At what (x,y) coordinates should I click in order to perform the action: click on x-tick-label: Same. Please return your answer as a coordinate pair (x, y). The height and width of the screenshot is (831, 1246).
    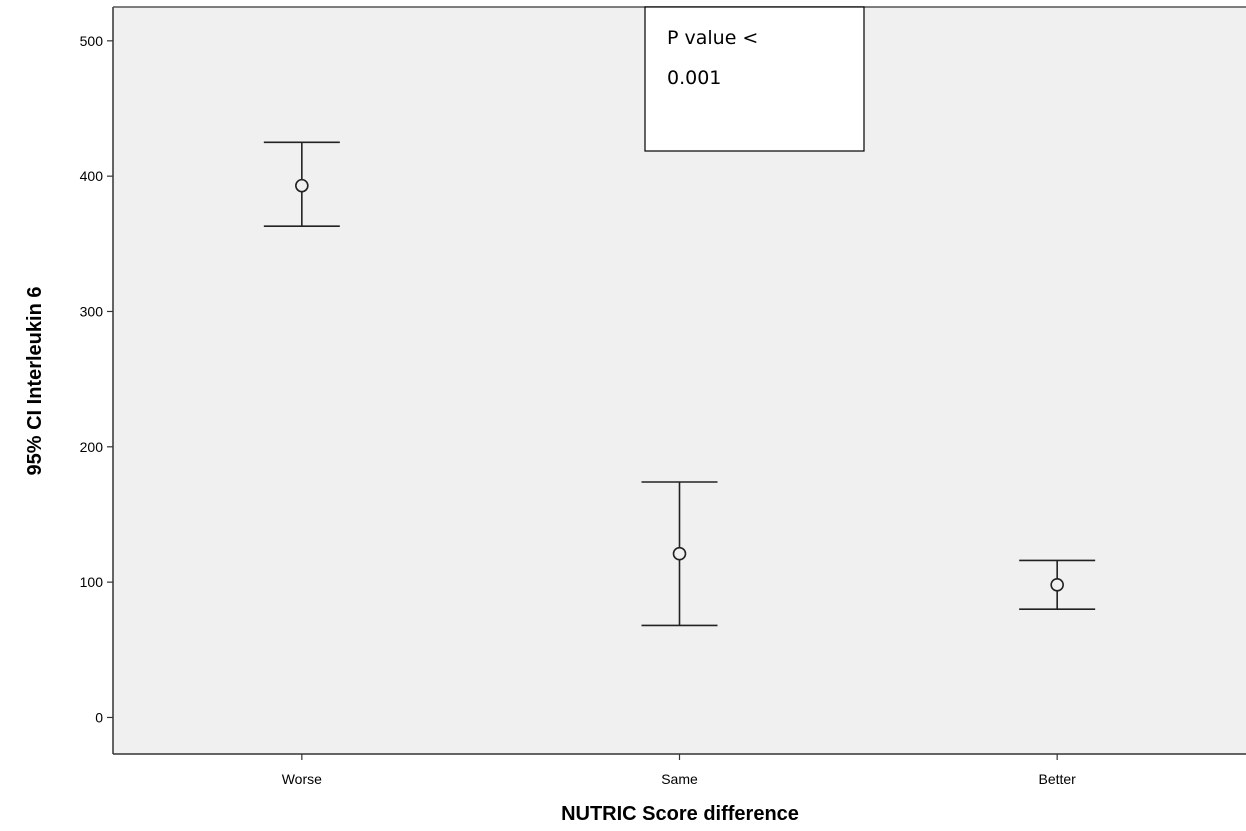
    Looking at the image, I should click on (679, 779).